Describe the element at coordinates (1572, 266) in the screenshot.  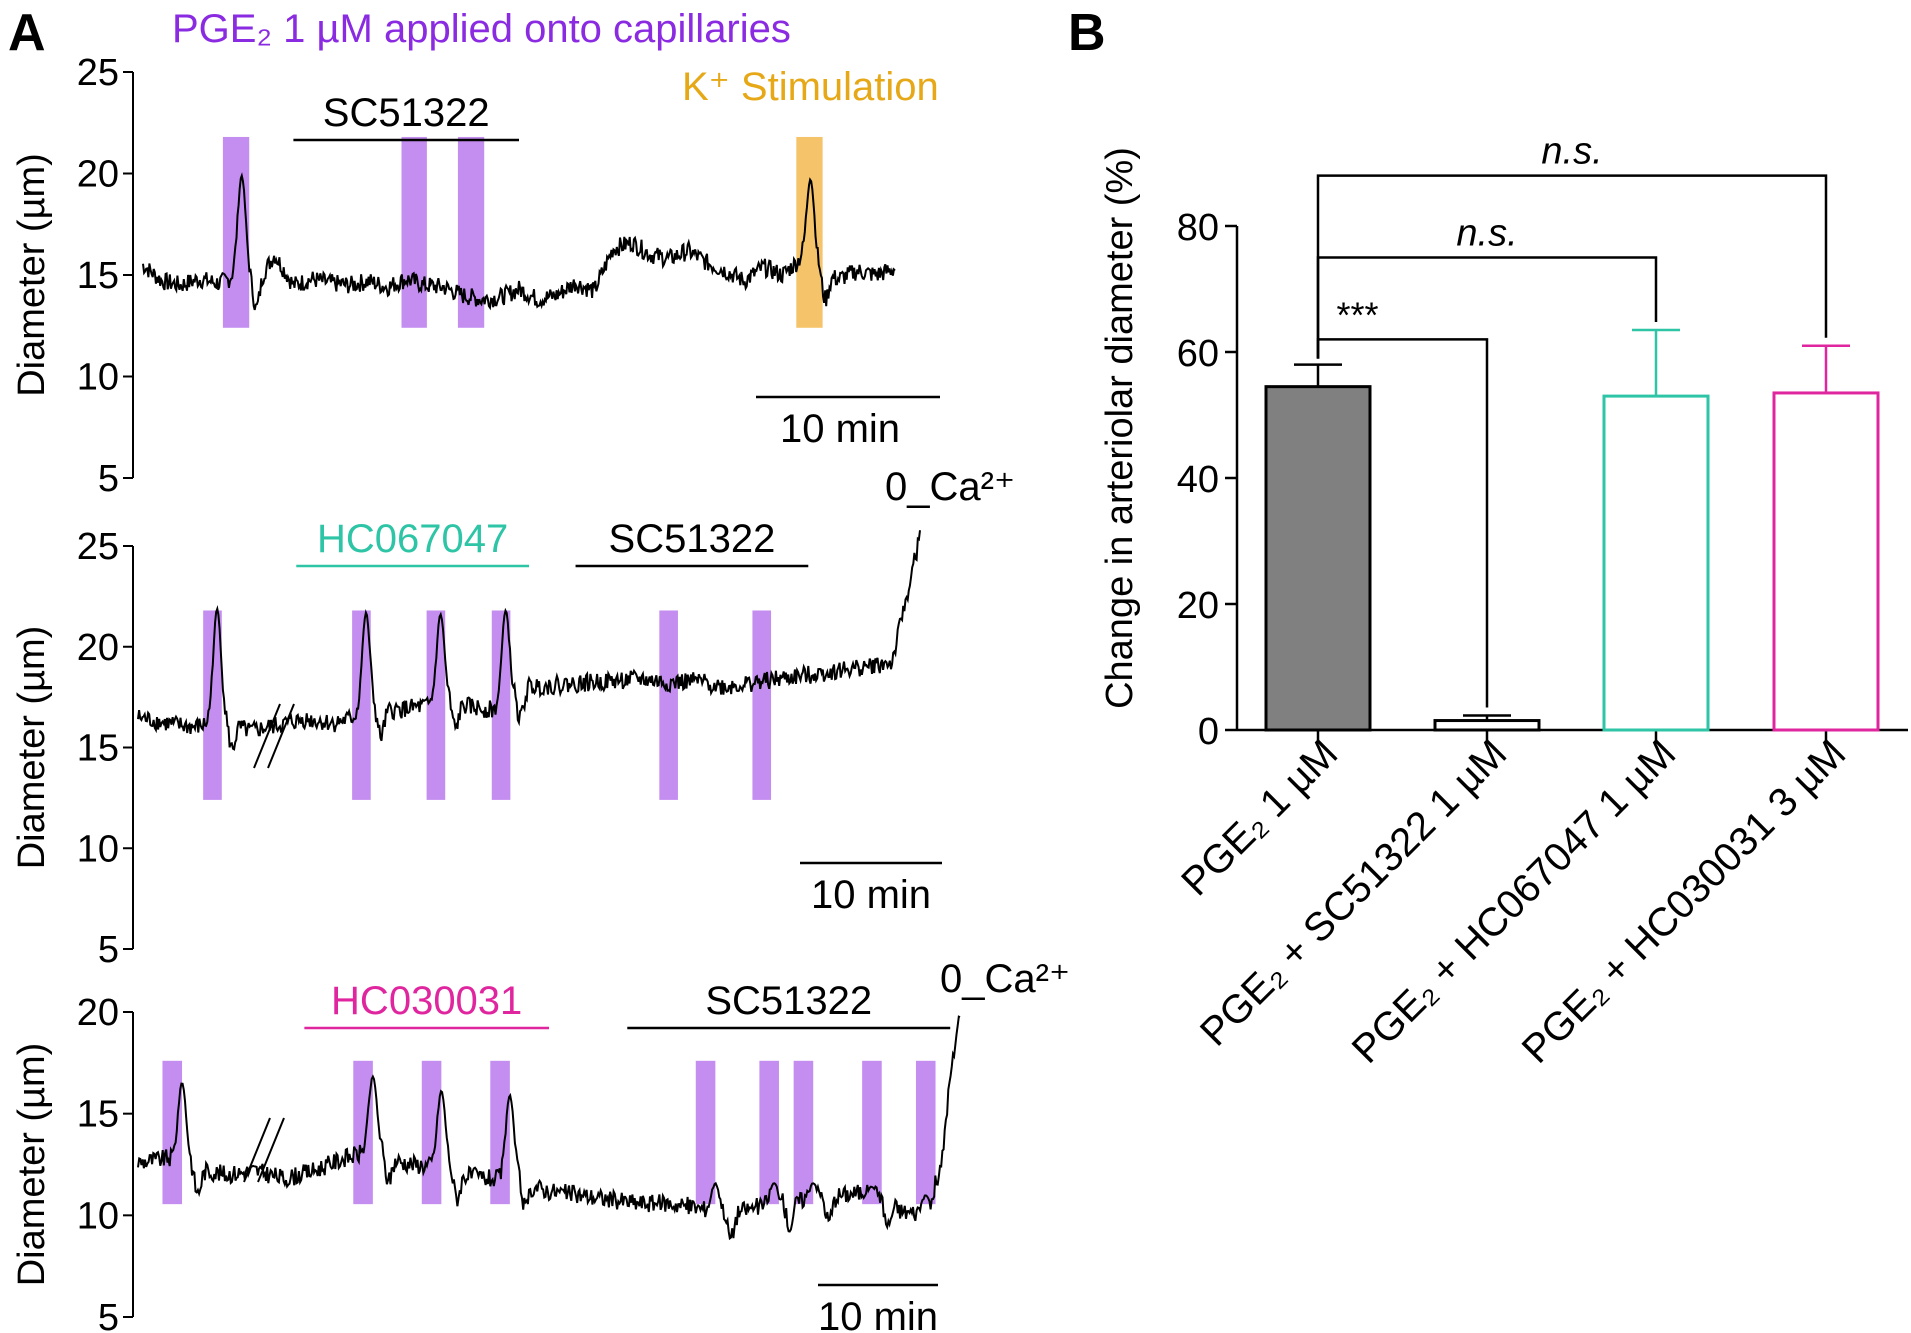
I see `significance-bracket` at that location.